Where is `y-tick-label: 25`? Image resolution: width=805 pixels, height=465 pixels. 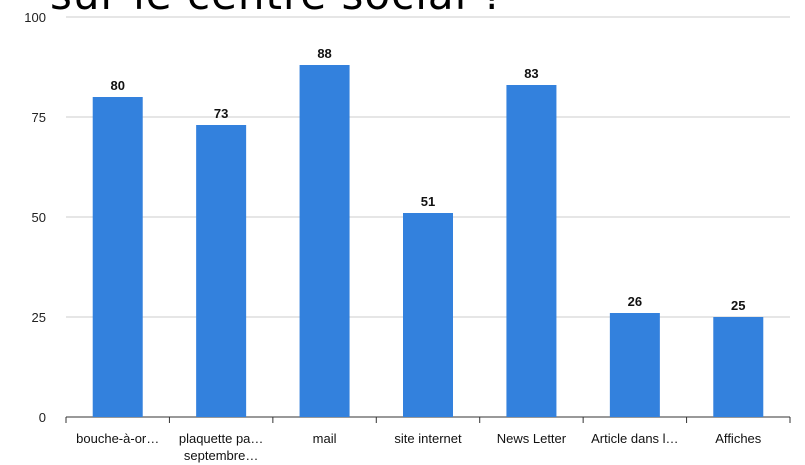
y-tick-label: 25 is located at coordinates (39, 317).